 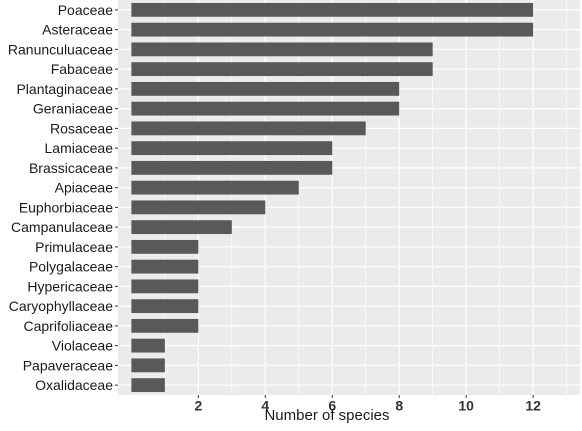 What do you see at coordinates (74, 247) in the screenshot?
I see `y-tick-label: Primulaceae` at bounding box center [74, 247].